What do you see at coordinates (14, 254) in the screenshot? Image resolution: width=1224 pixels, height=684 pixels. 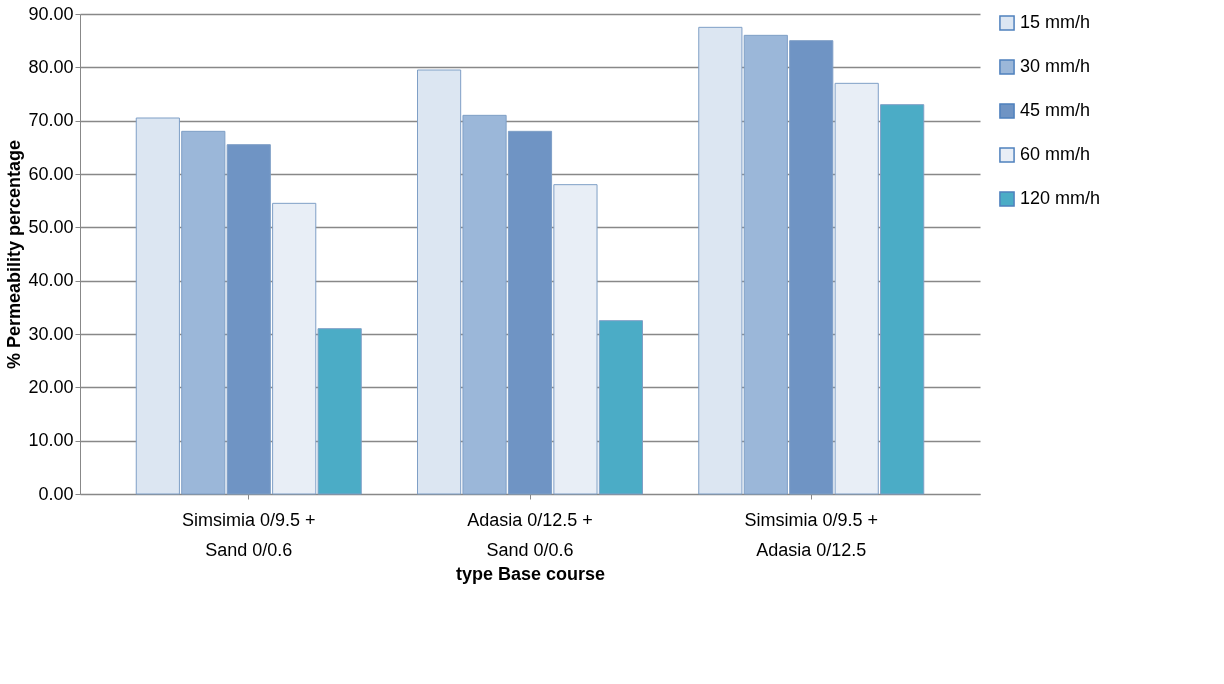 I see `y-axis-title: % Permeability percentage` at bounding box center [14, 254].